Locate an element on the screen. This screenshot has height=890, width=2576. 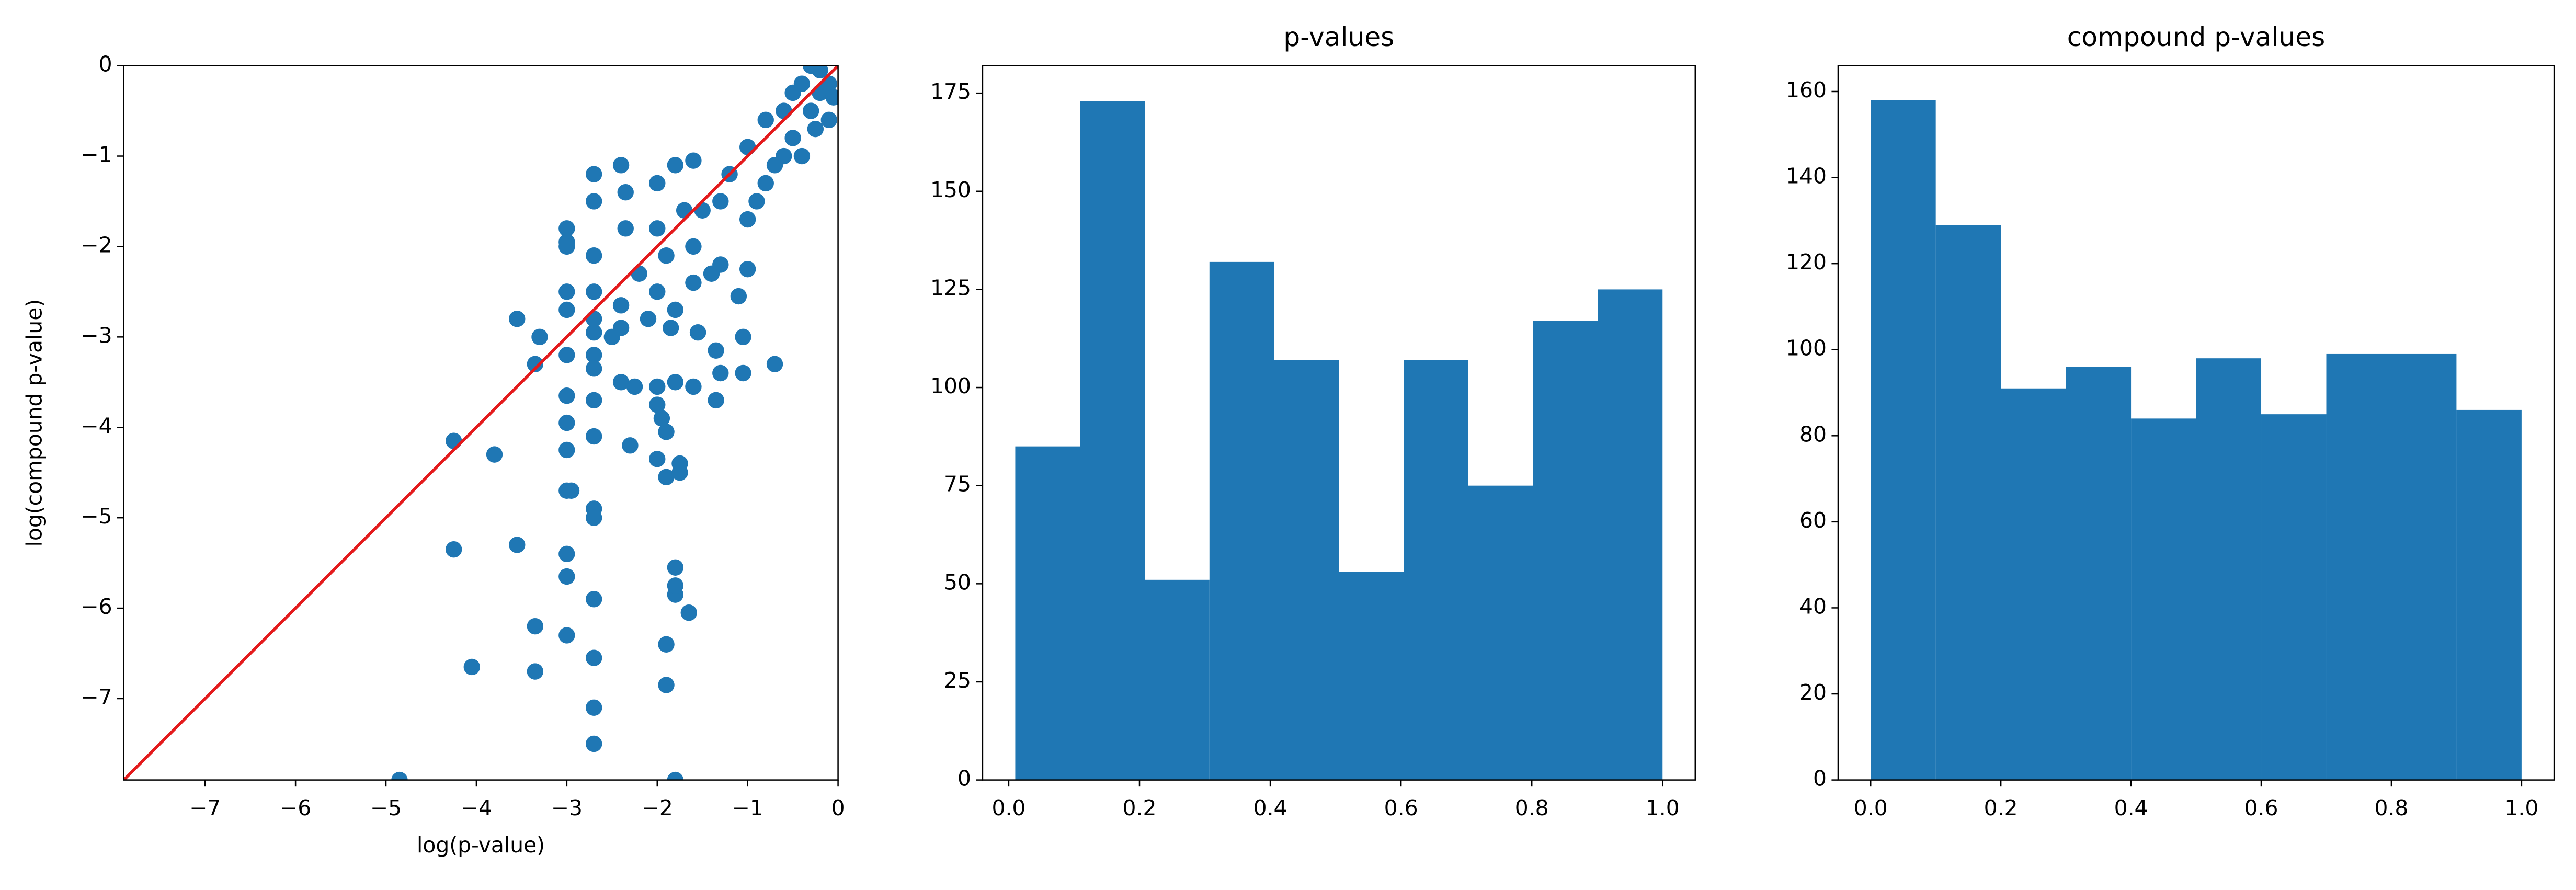
y-tick-label: −5 is located at coordinates (97, 517).